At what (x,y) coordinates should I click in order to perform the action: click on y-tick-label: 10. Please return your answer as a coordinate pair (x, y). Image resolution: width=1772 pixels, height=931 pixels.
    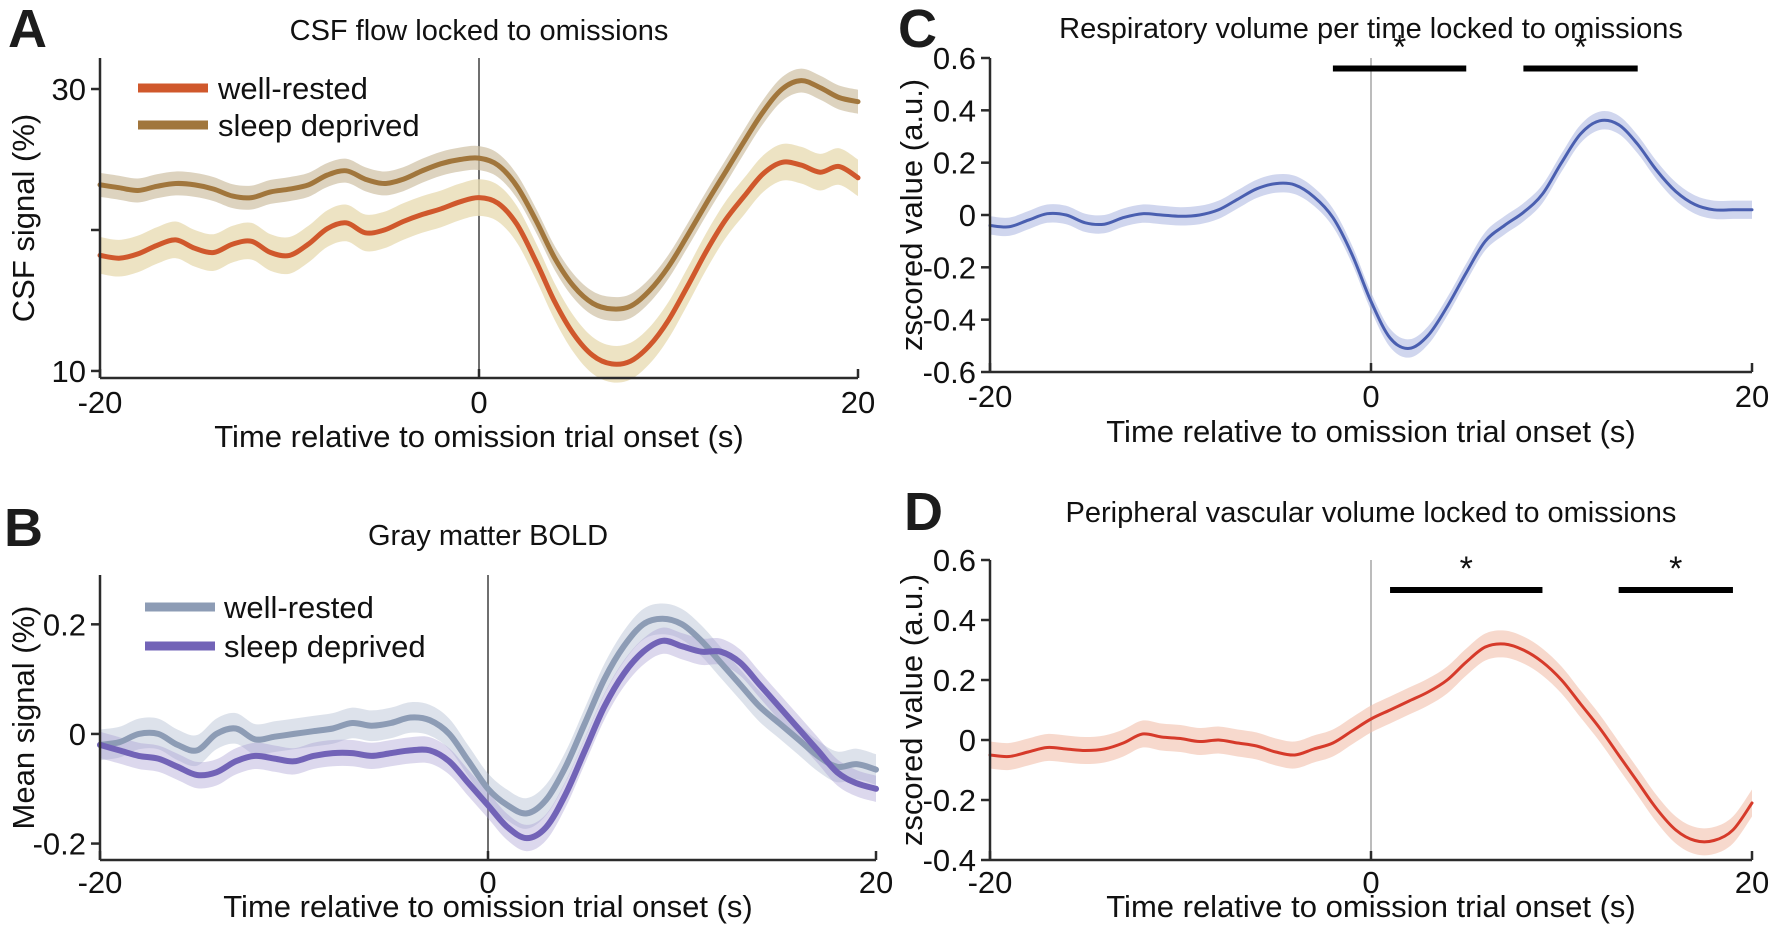
    Looking at the image, I should click on (69, 371).